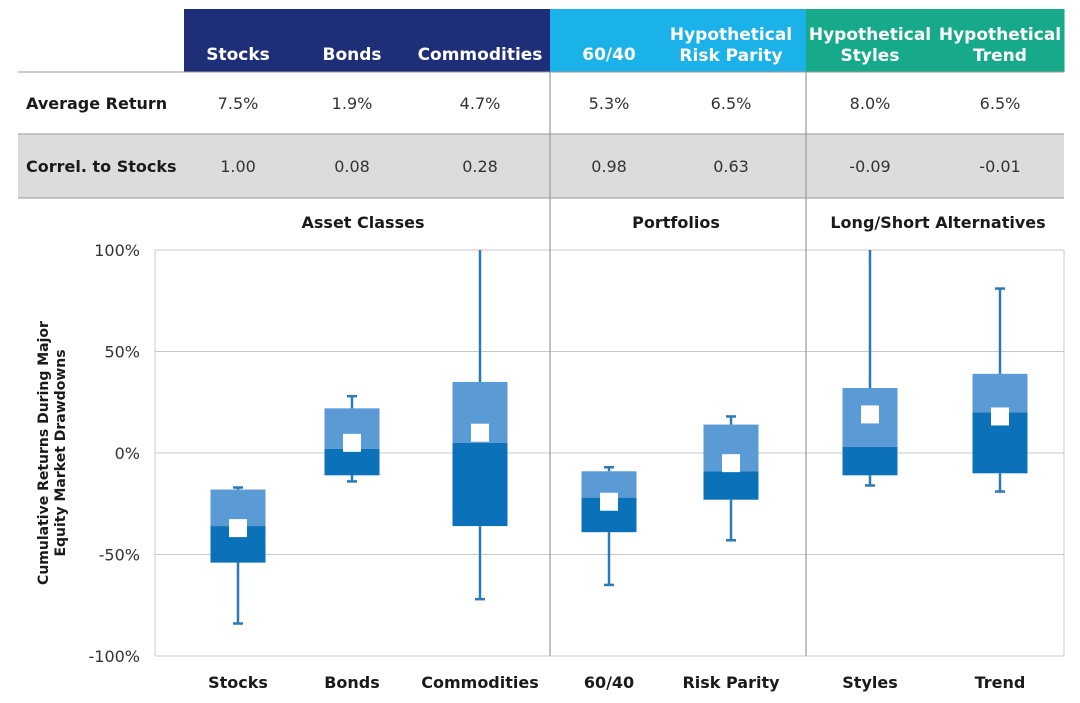  I want to click on y-axis-title-line: Cumulative Returns During Major, so click(44, 453).